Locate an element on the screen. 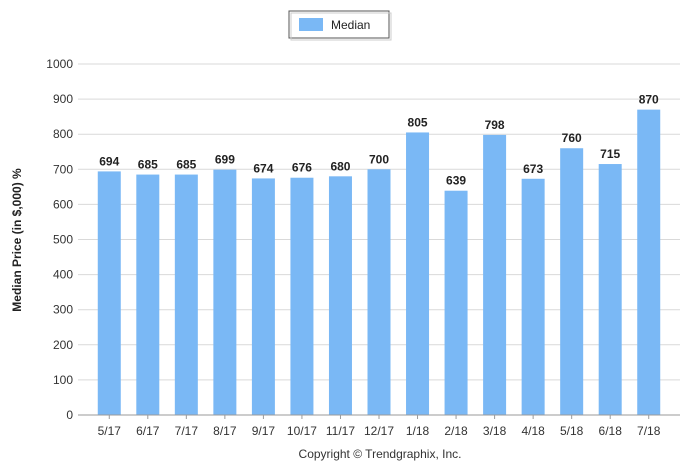 The width and height of the screenshot is (699, 470). data-label: 694 is located at coordinates (109, 161).